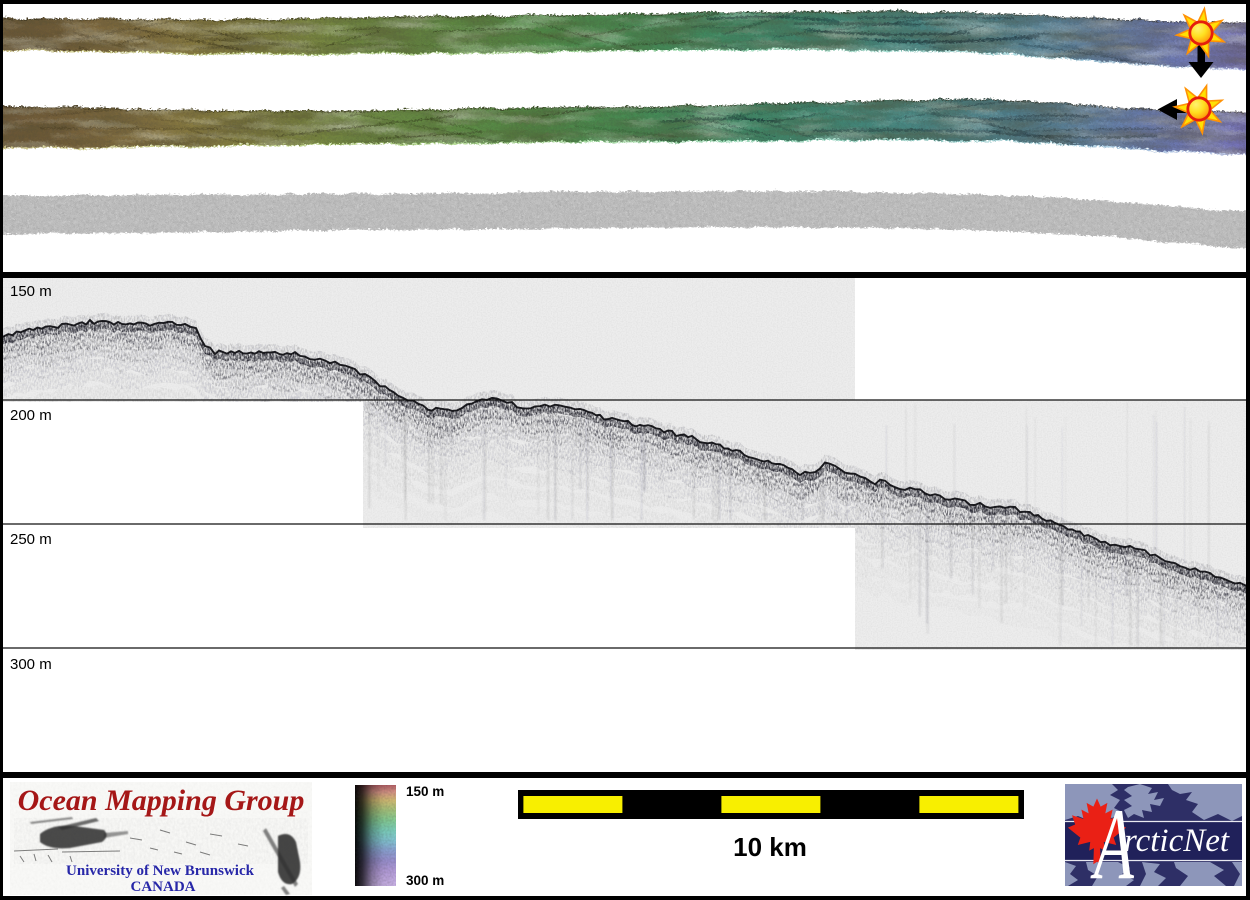 The width and height of the screenshot is (1250, 900). I want to click on svg-text: 250 m, so click(31, 539).